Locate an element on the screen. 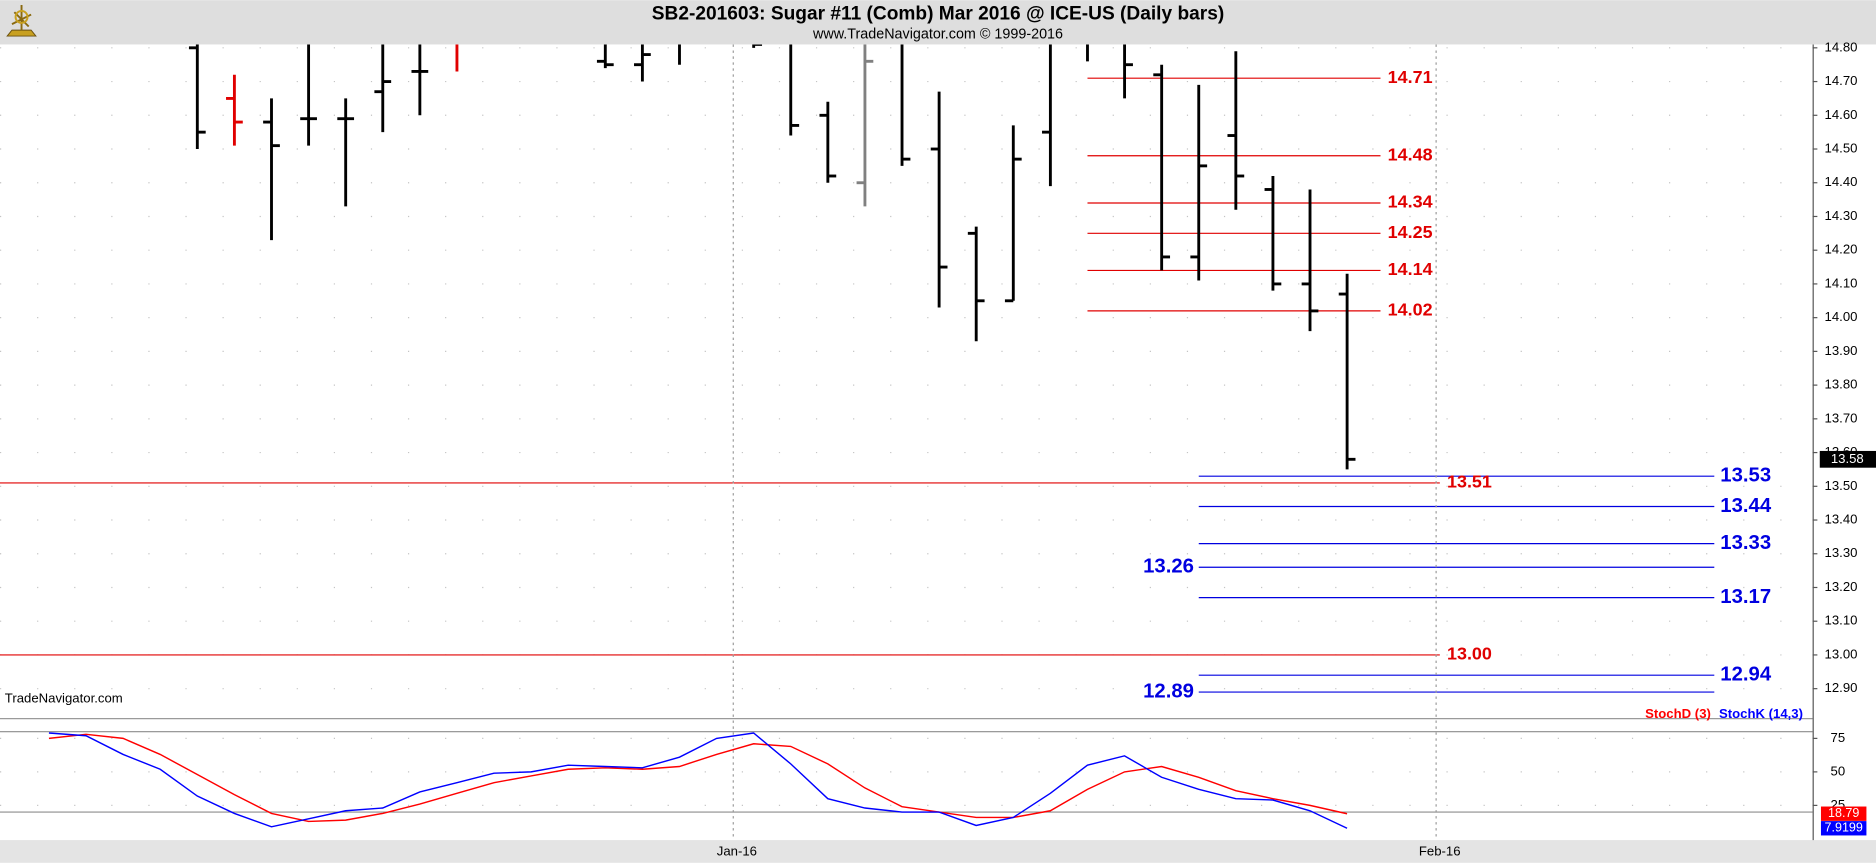  last-price-label: 13.58 is located at coordinates (1847, 458).